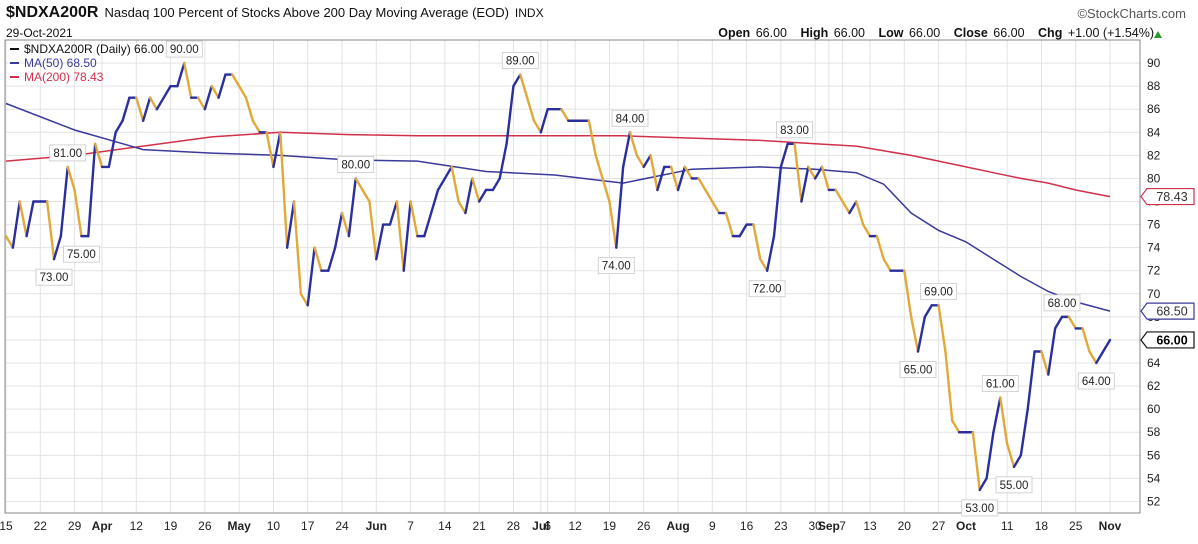 The height and width of the screenshot is (544, 1198). Describe the element at coordinates (14, 63) in the screenshot. I see `legend-swatch-ma50` at that location.